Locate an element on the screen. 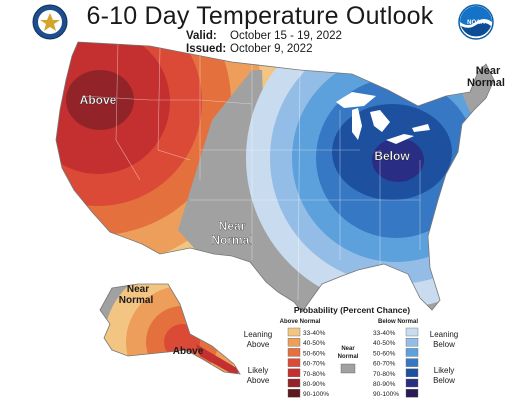 This screenshot has width=525, height=405. issued-label: Issued: is located at coordinates (206, 49).